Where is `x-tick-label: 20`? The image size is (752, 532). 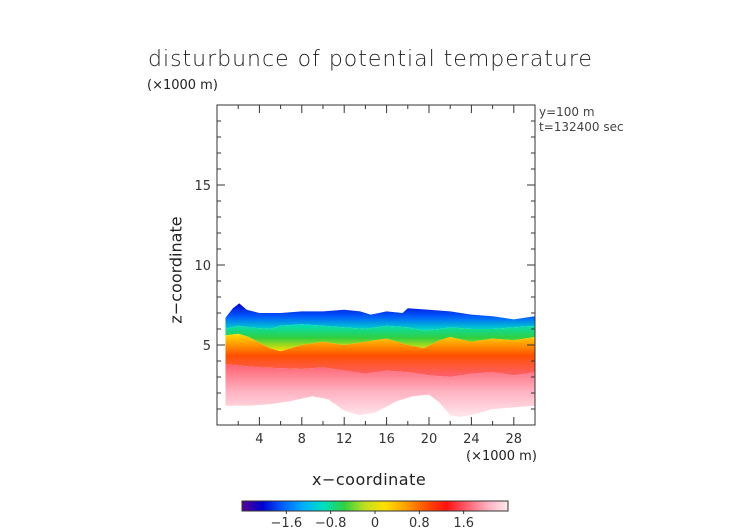 x-tick-label: 20 is located at coordinates (429, 439).